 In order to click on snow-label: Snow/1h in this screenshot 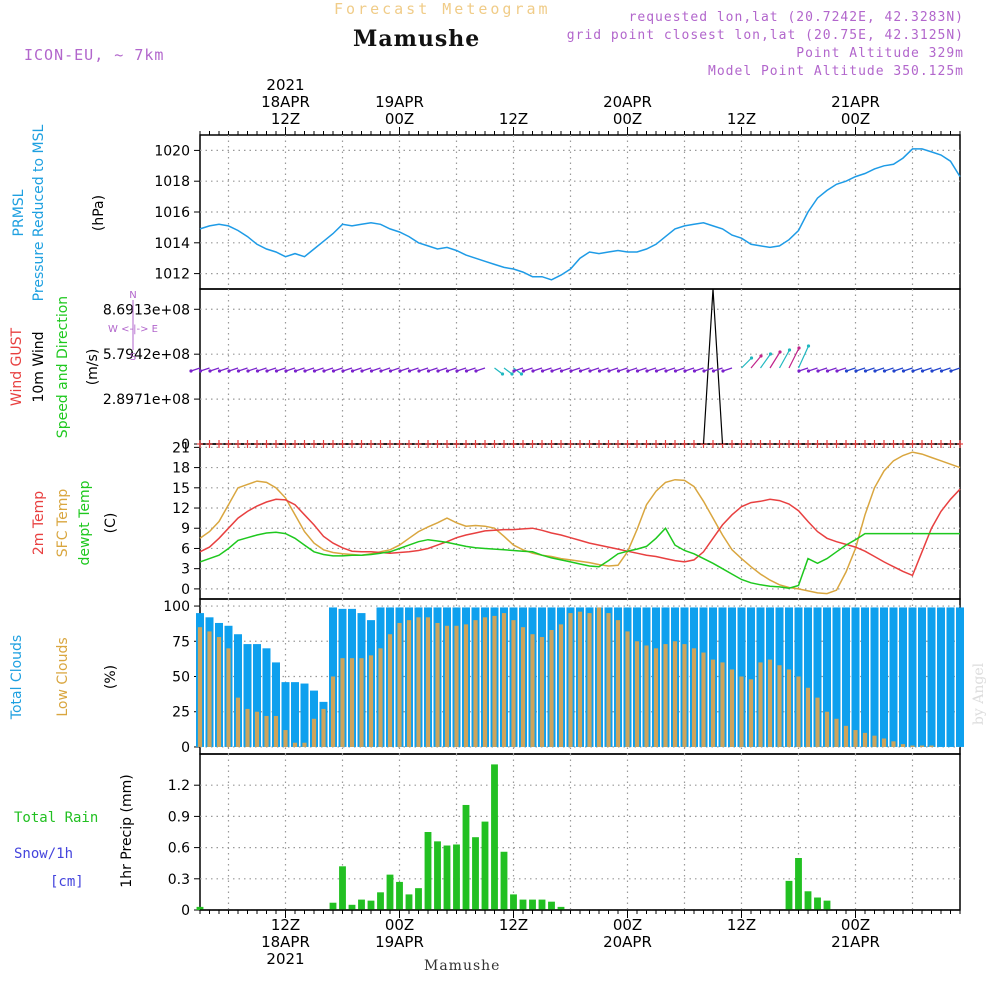, I will do `click(44, 854)`.